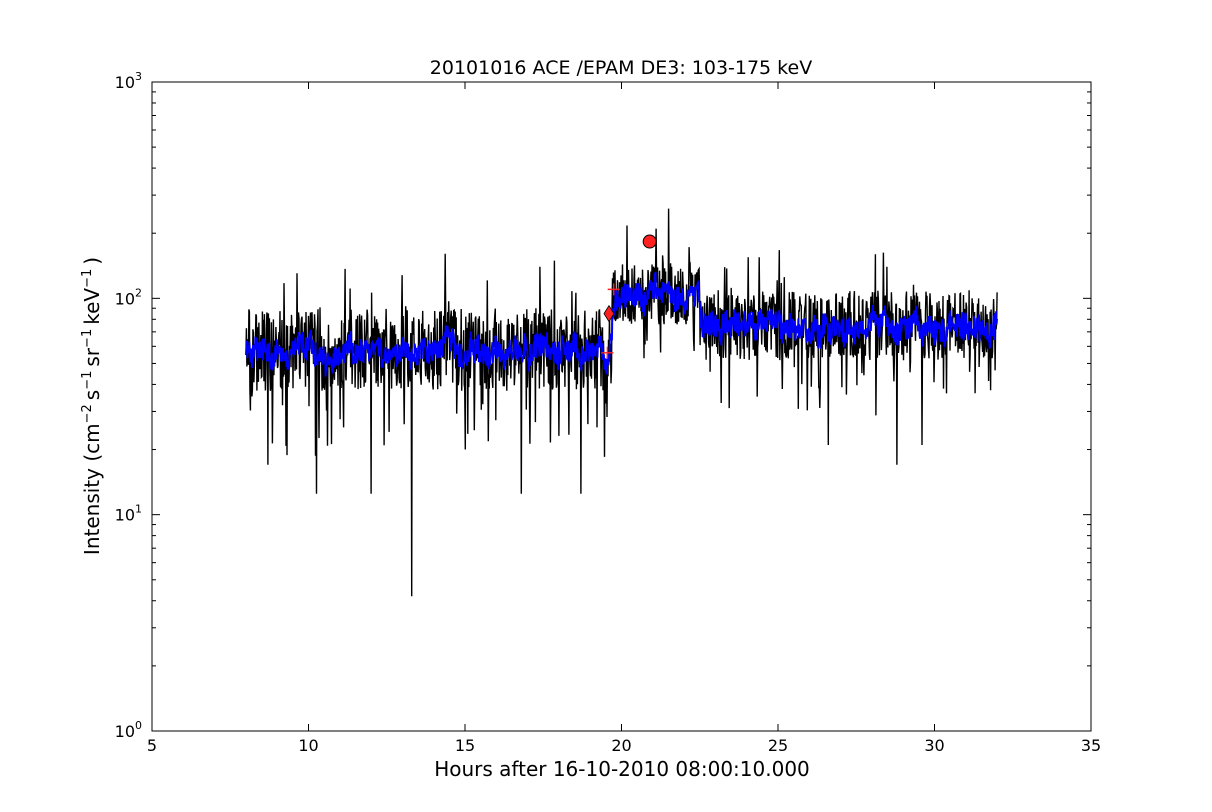  What do you see at coordinates (92, 489) in the screenshot?
I see `y-axis-label-main: Intensity (cm` at bounding box center [92, 489].